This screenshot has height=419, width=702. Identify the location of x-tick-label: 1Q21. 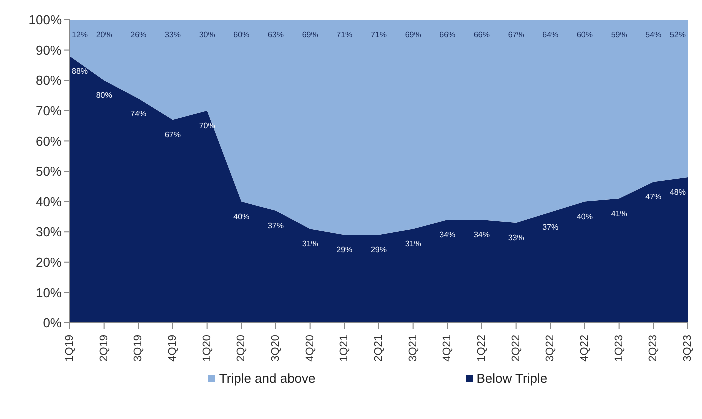
(344, 348).